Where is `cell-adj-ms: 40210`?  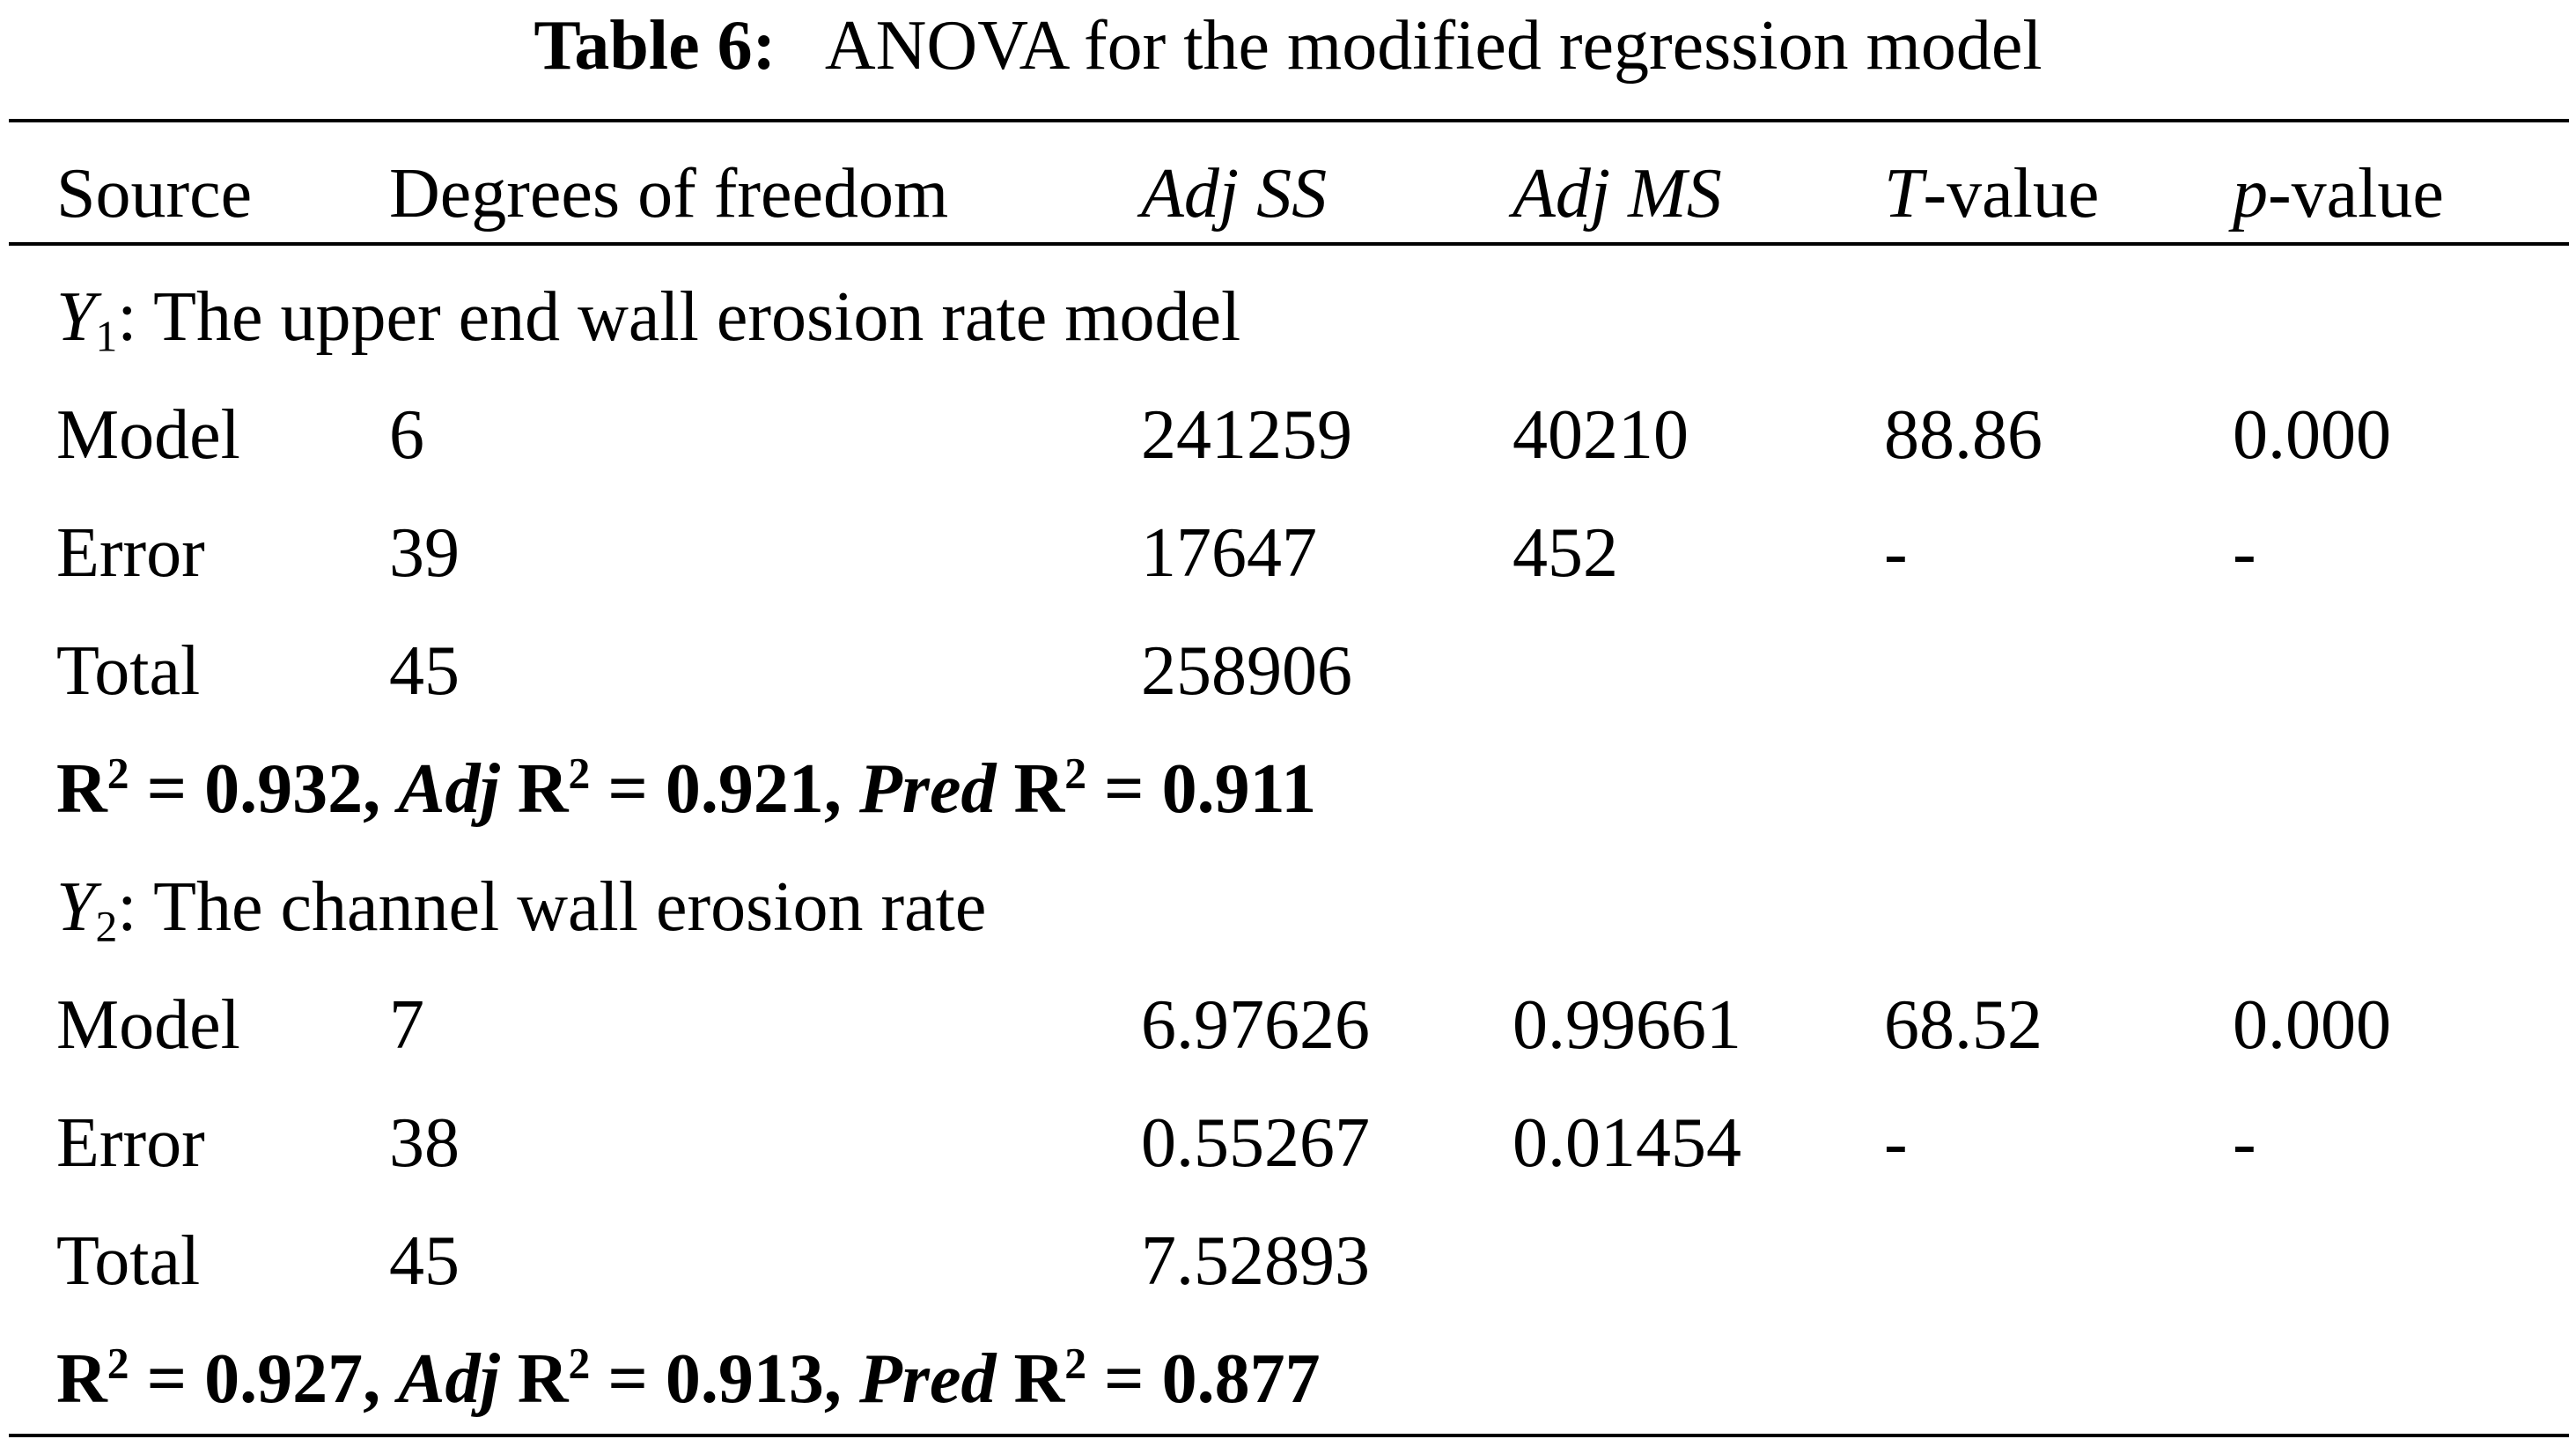 cell-adj-ms: 40210 is located at coordinates (1600, 435).